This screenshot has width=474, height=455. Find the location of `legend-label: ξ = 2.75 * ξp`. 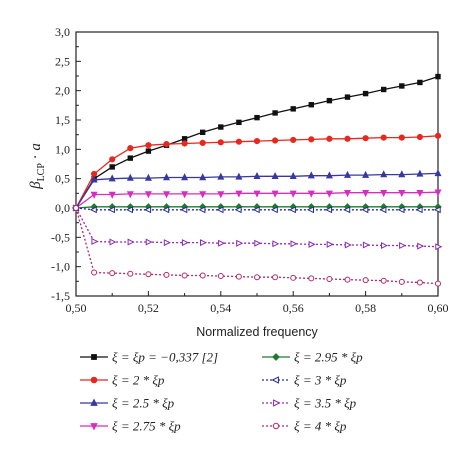

legend-label: ξ = 2.75 * ξp is located at coordinates (146, 426).